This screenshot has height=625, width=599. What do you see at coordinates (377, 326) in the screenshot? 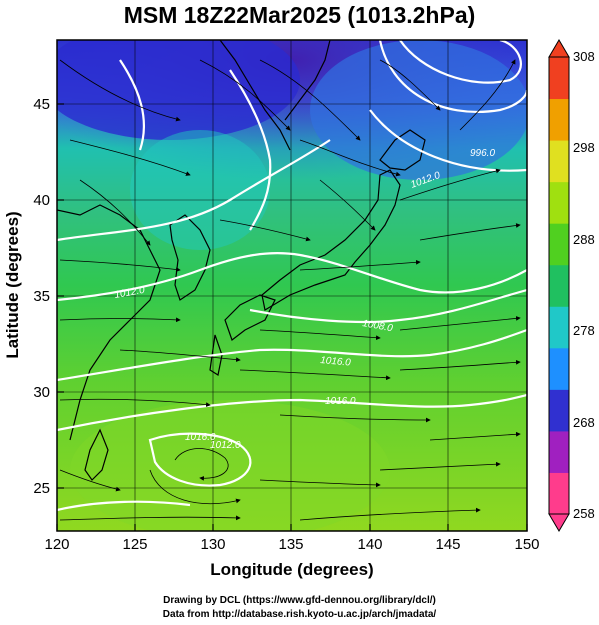
I see `contour-label: 1008.0` at bounding box center [377, 326].